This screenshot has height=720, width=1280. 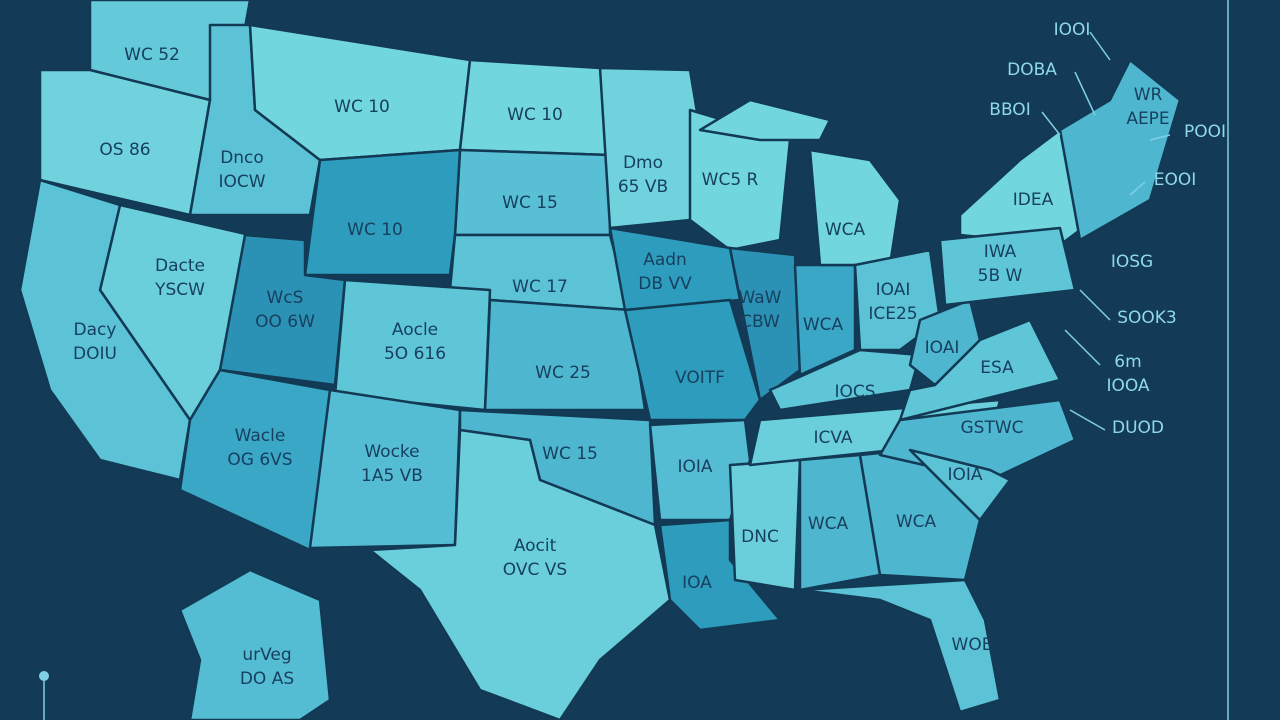 I want to click on region-label: WC 17, so click(x=540, y=287).